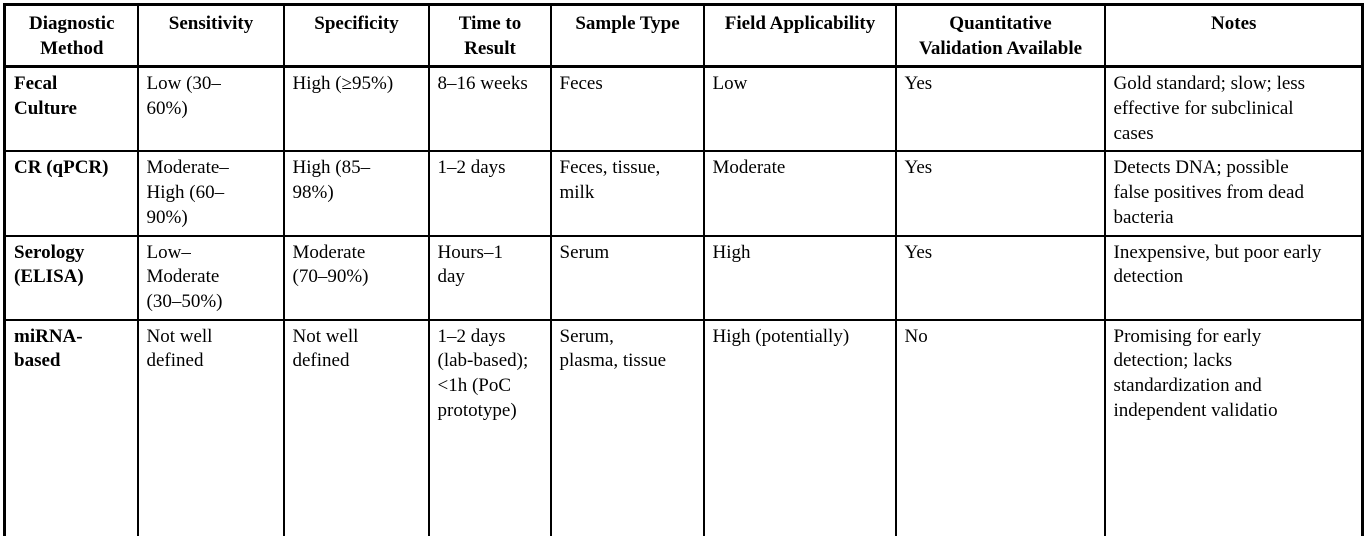 This screenshot has width=1365, height=536. What do you see at coordinates (356, 109) in the screenshot?
I see `cell-specificity: High (≥95%)` at bounding box center [356, 109].